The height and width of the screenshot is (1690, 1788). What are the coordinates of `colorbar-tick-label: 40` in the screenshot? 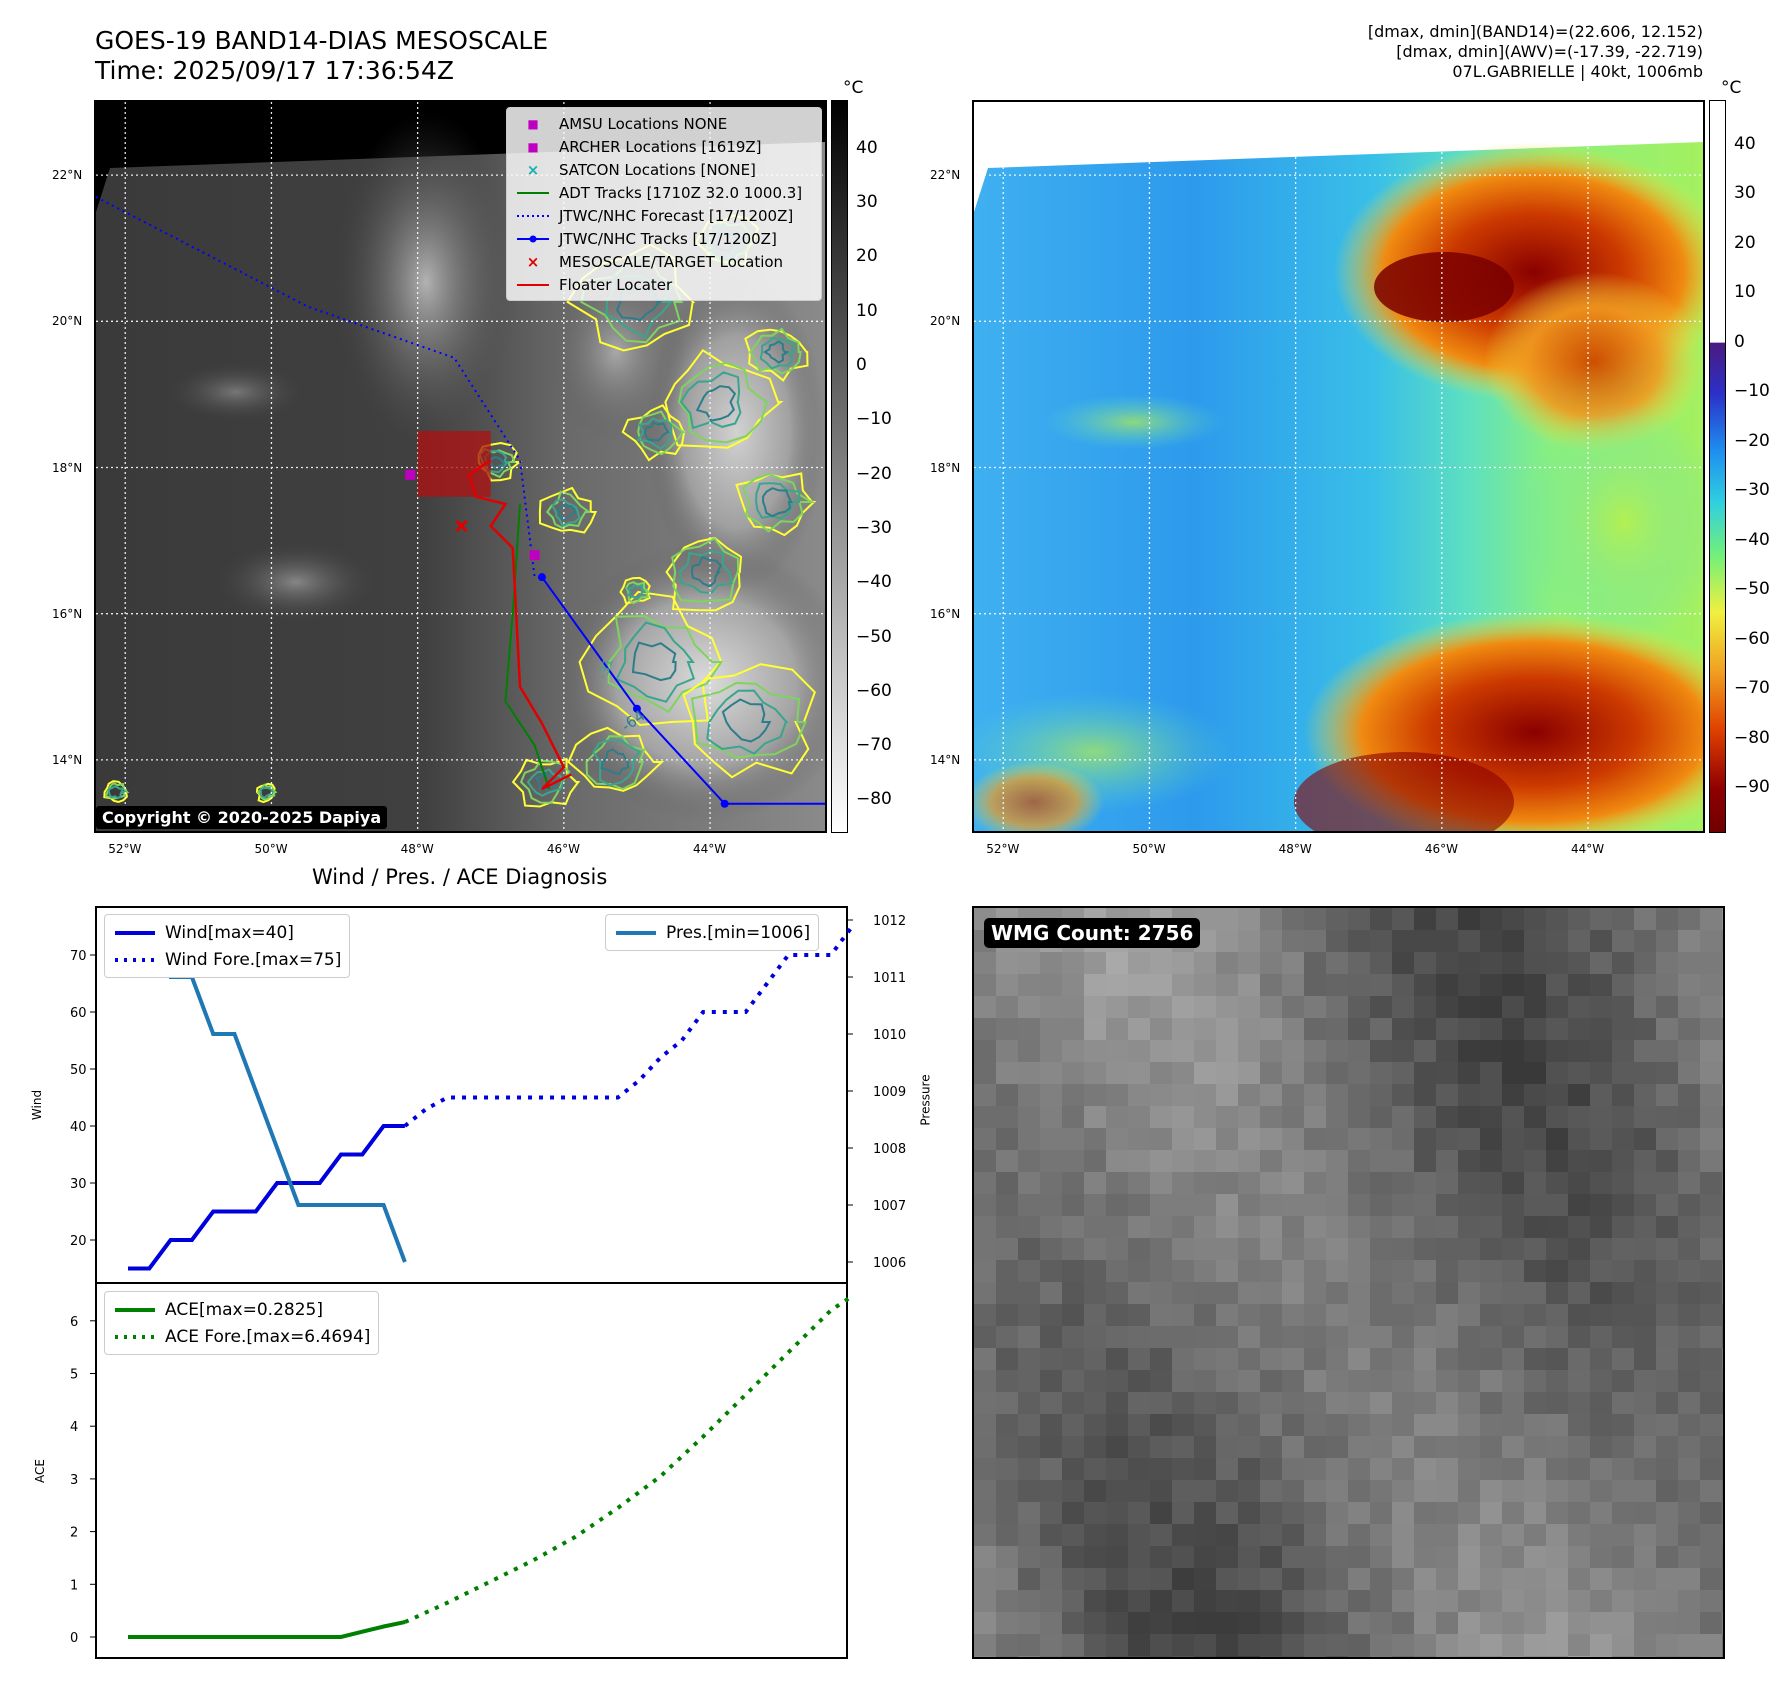 It's located at (1745, 143).